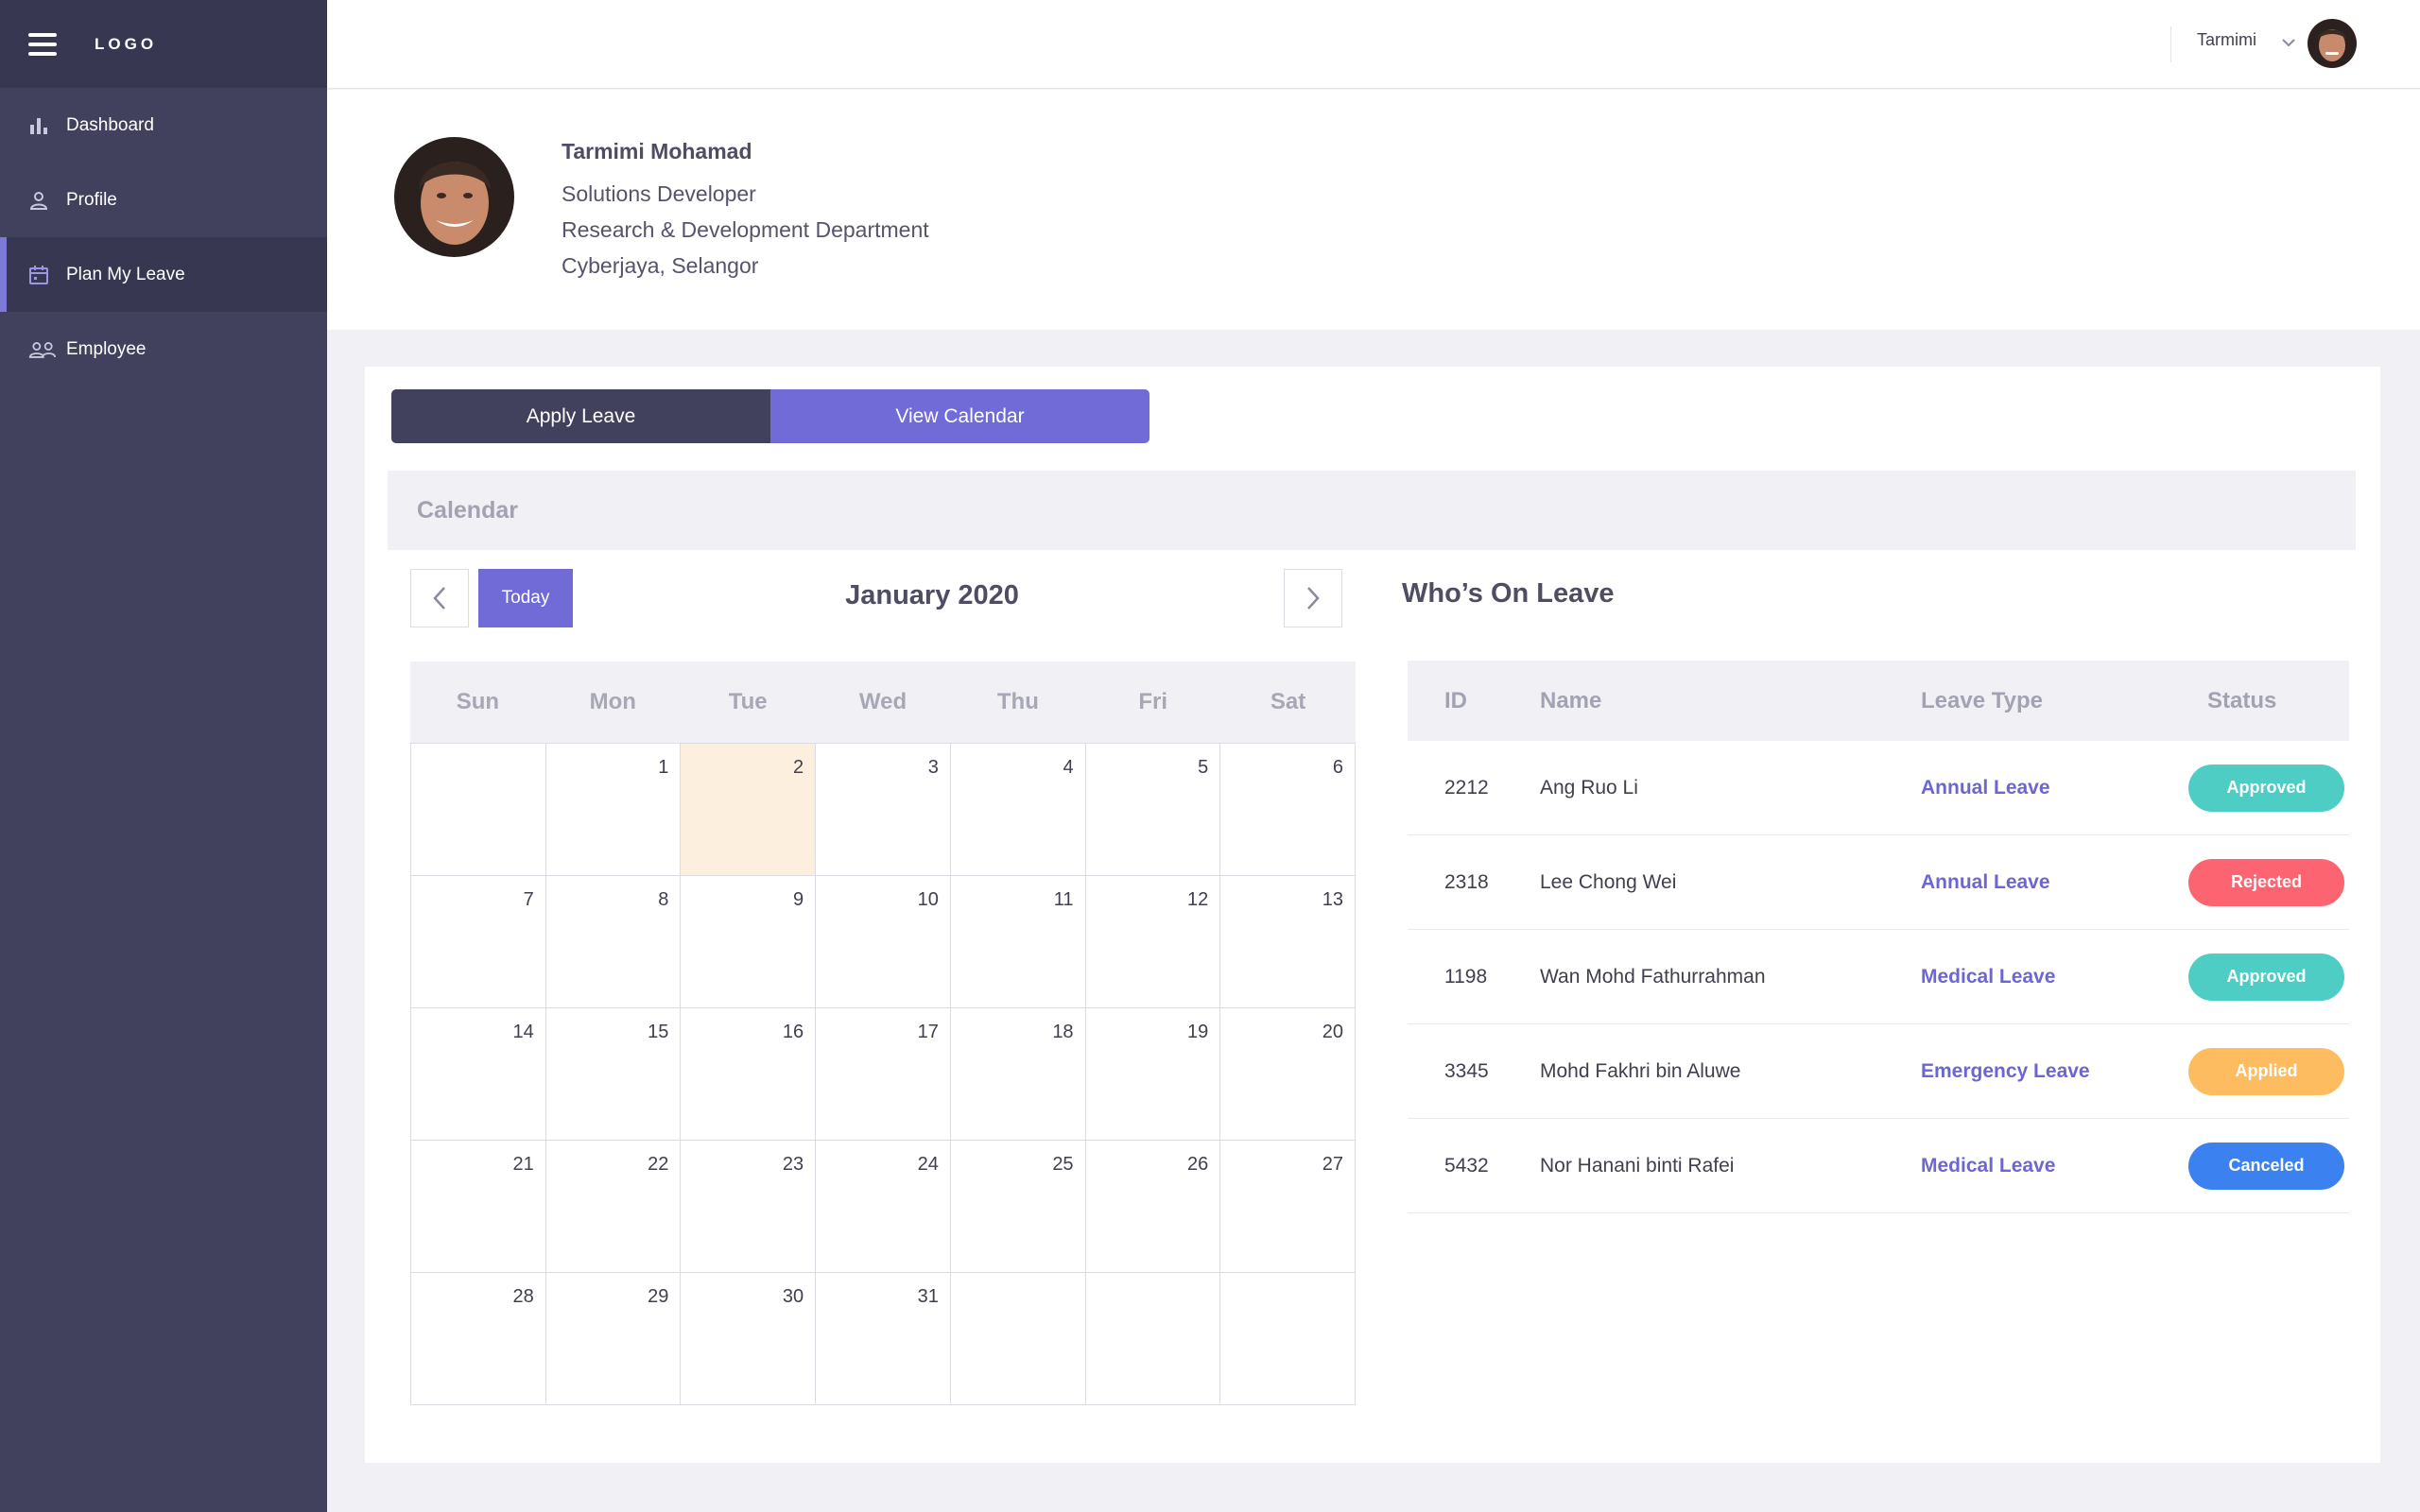 The height and width of the screenshot is (1512, 2420). Describe the element at coordinates (1571, 700) in the screenshot. I see `column-header-name: Name` at that location.